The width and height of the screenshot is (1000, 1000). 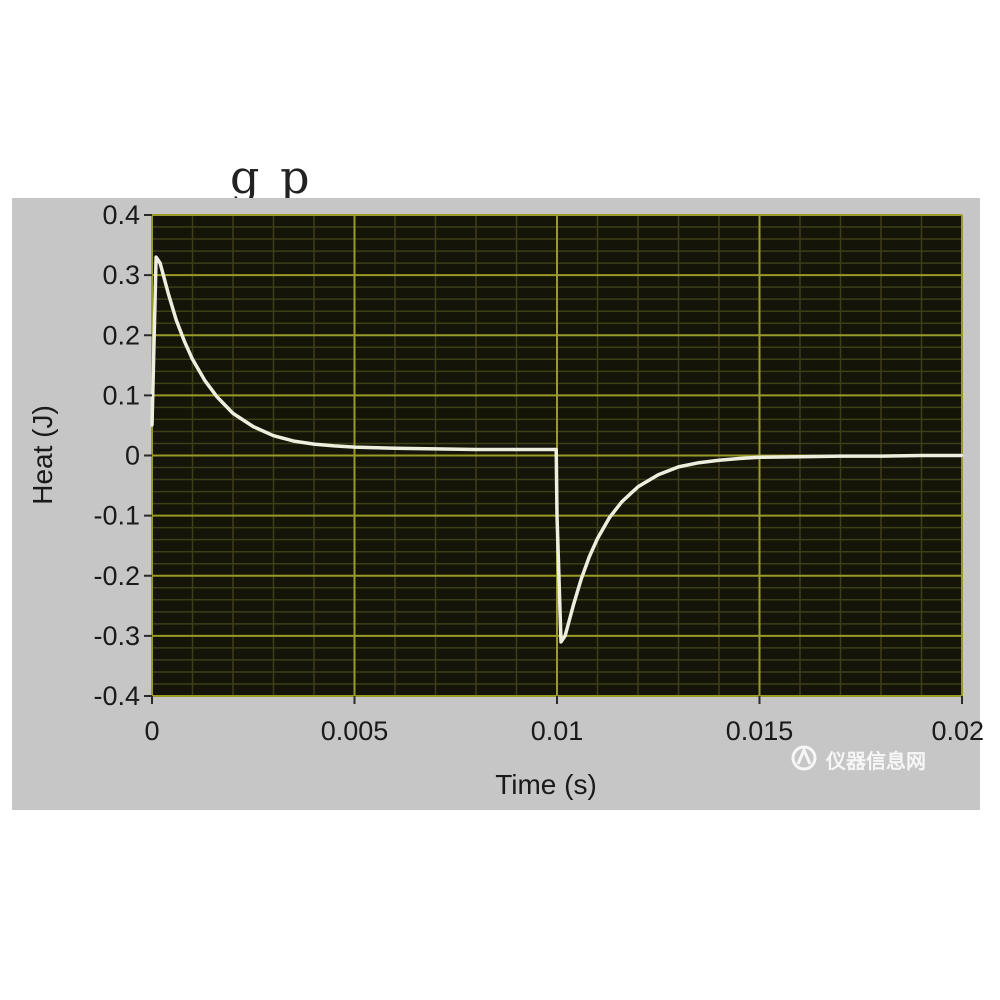 What do you see at coordinates (121, 395) in the screenshot?
I see `y-tick-label: 0.1` at bounding box center [121, 395].